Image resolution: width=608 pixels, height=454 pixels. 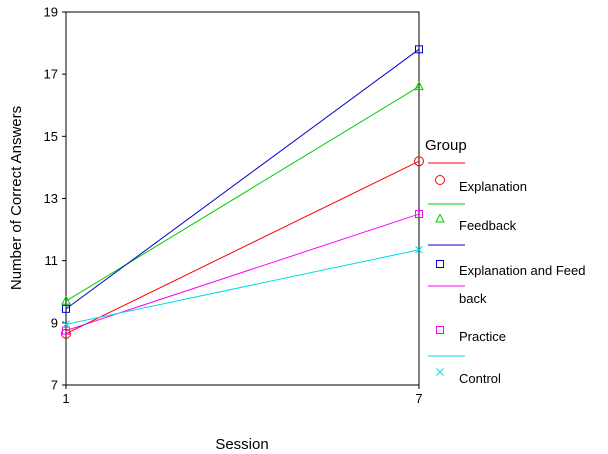 What do you see at coordinates (488, 225) in the screenshot?
I see `legend-label: Feedback` at bounding box center [488, 225].